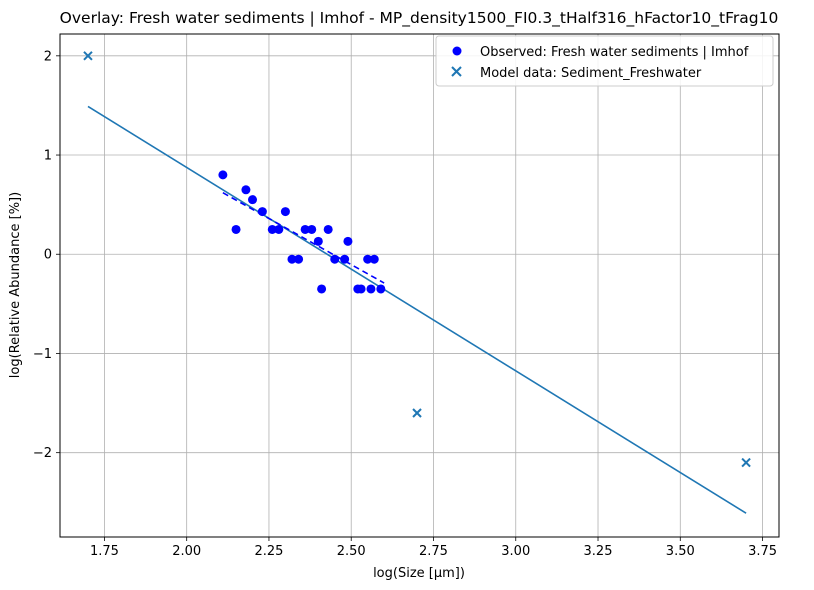 The height and width of the screenshot is (590, 814). I want to click on legend-model-marker, so click(456, 71).